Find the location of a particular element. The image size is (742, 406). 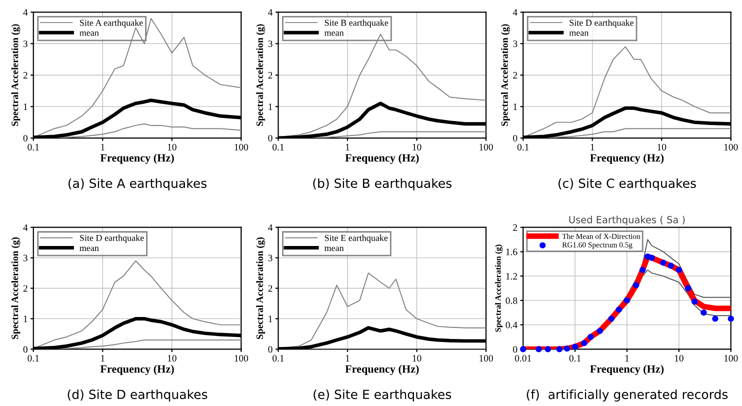

y-tick-label: 1.2 is located at coordinates (512, 276).